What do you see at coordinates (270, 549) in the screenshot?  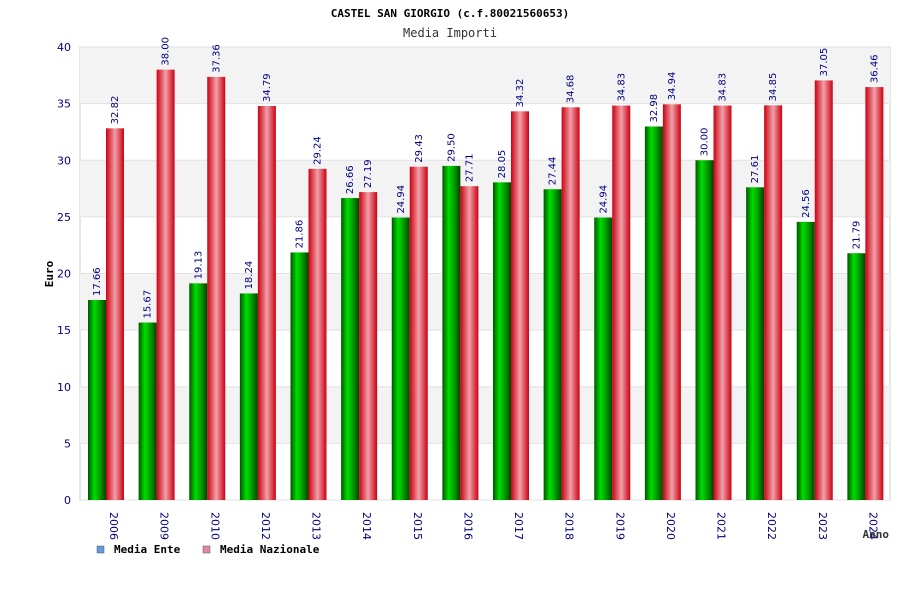 I see `legend-label-media-nazionale: Media Nazionale` at bounding box center [270, 549].